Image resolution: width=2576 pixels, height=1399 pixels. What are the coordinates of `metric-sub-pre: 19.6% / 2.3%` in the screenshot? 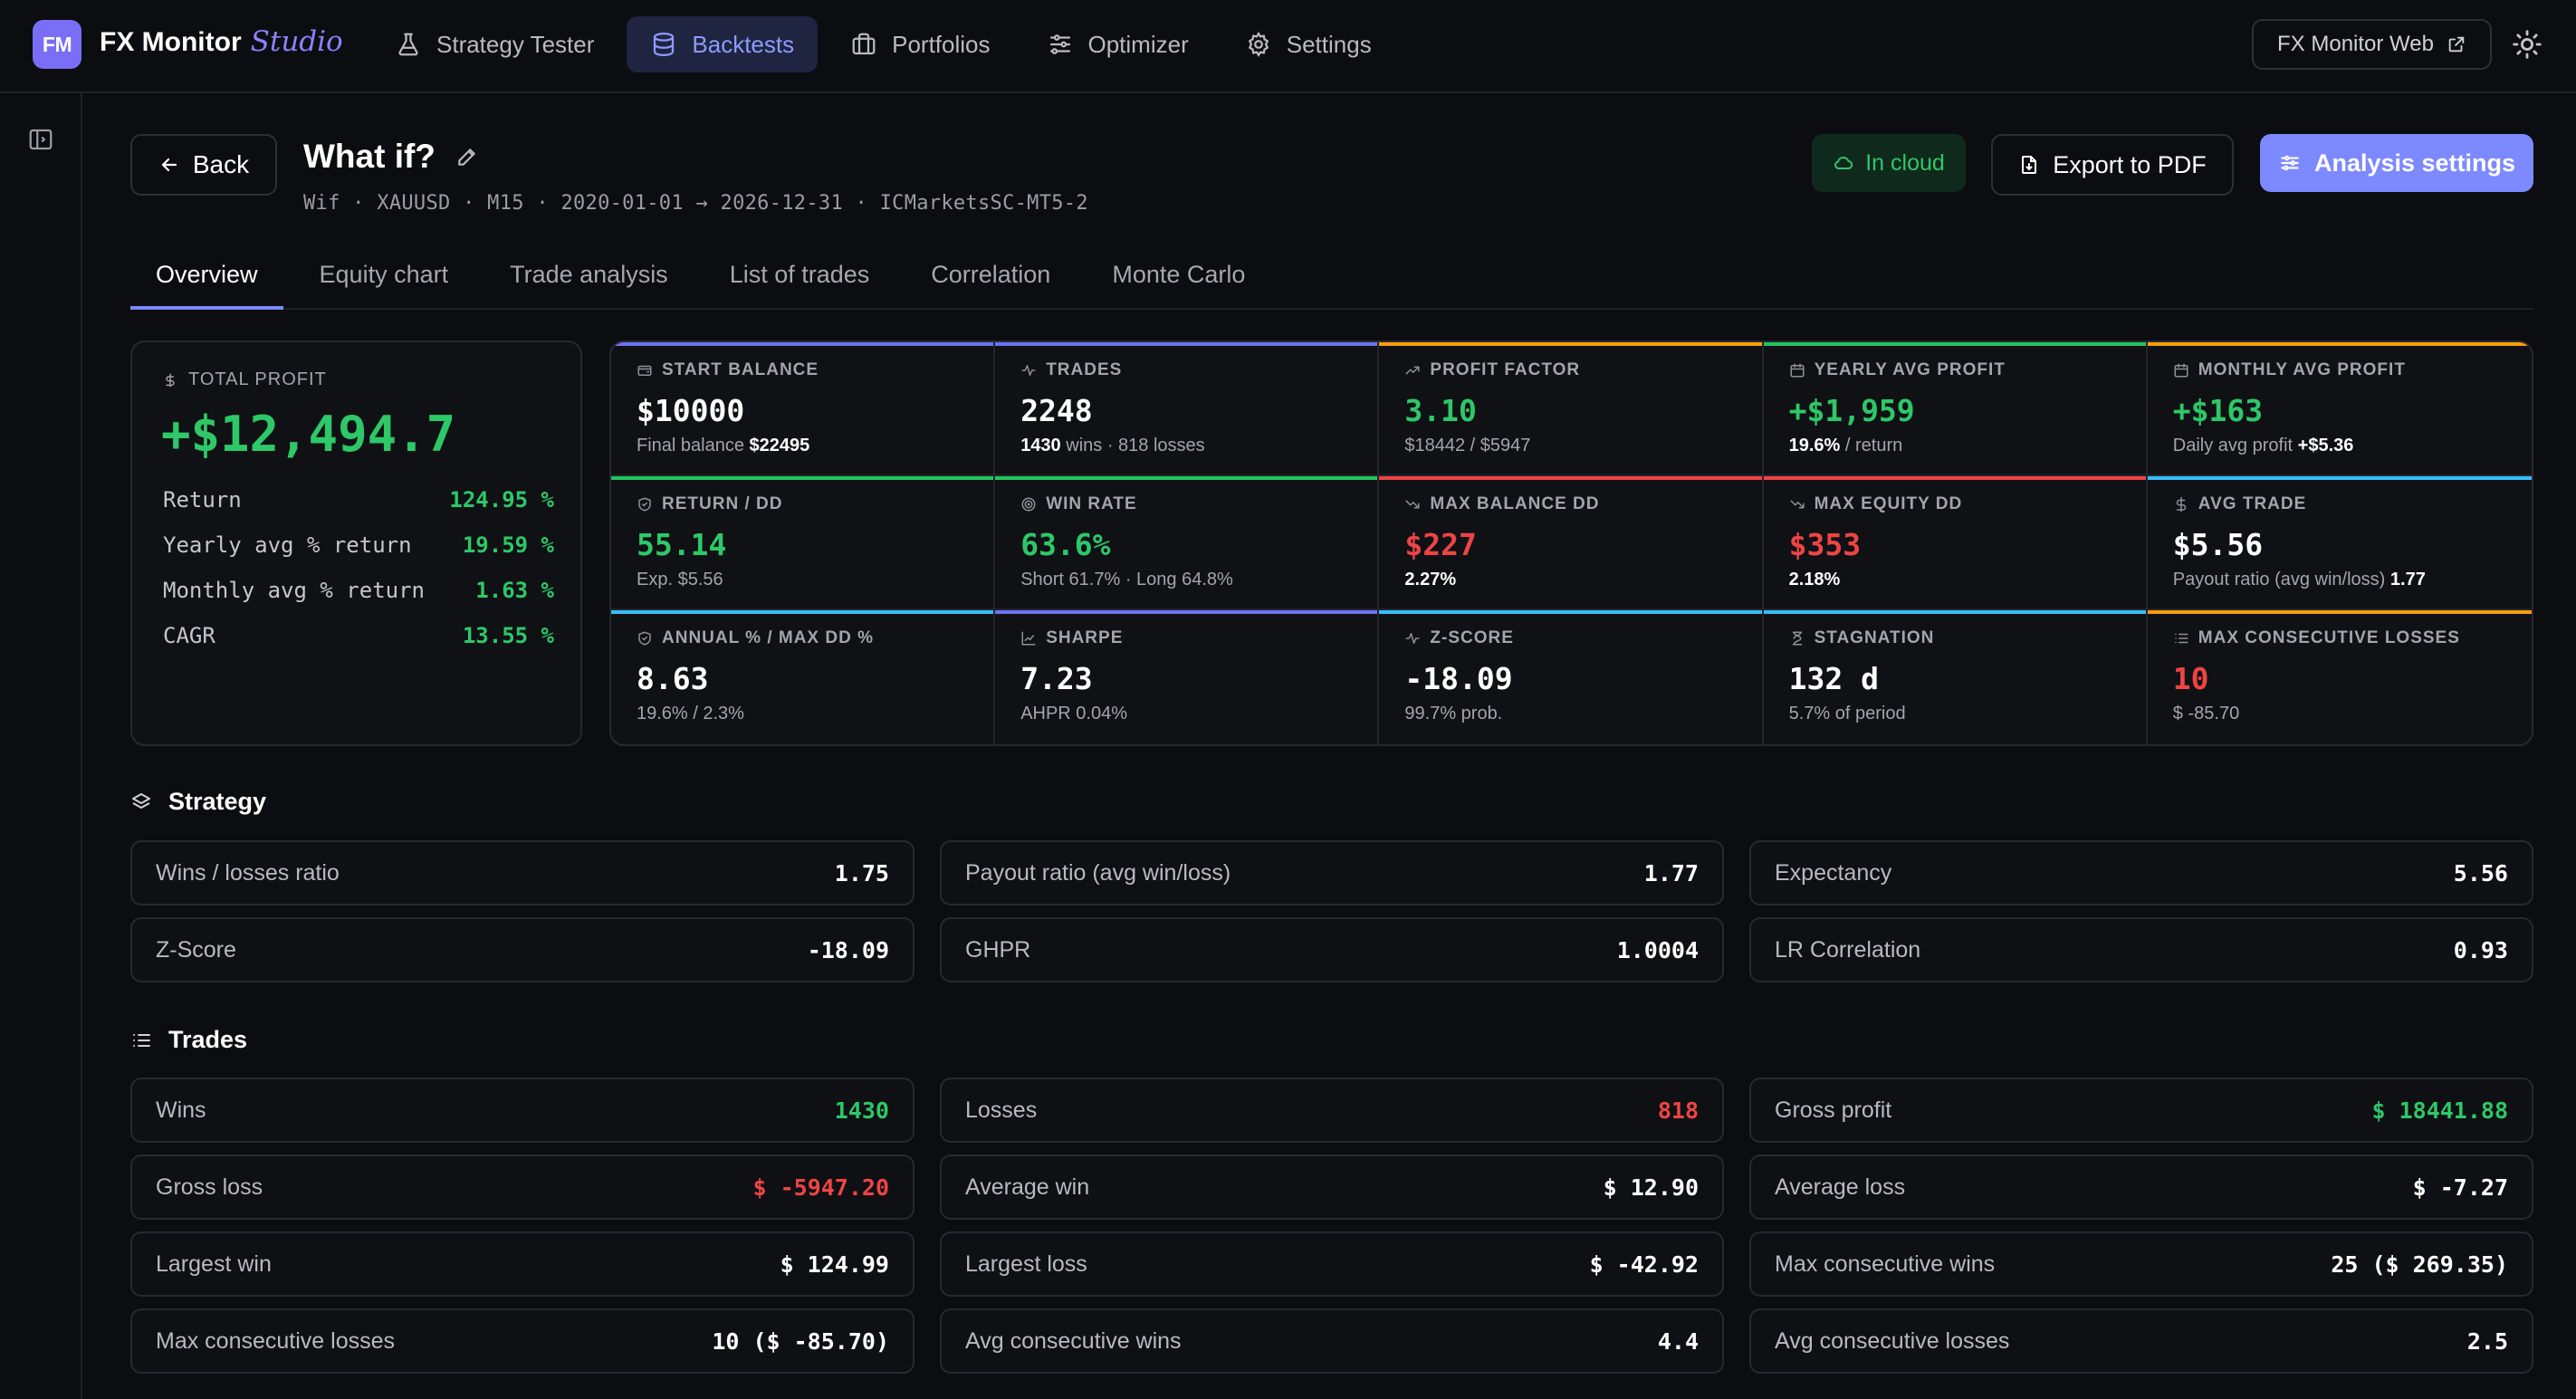 It's located at (690, 714).